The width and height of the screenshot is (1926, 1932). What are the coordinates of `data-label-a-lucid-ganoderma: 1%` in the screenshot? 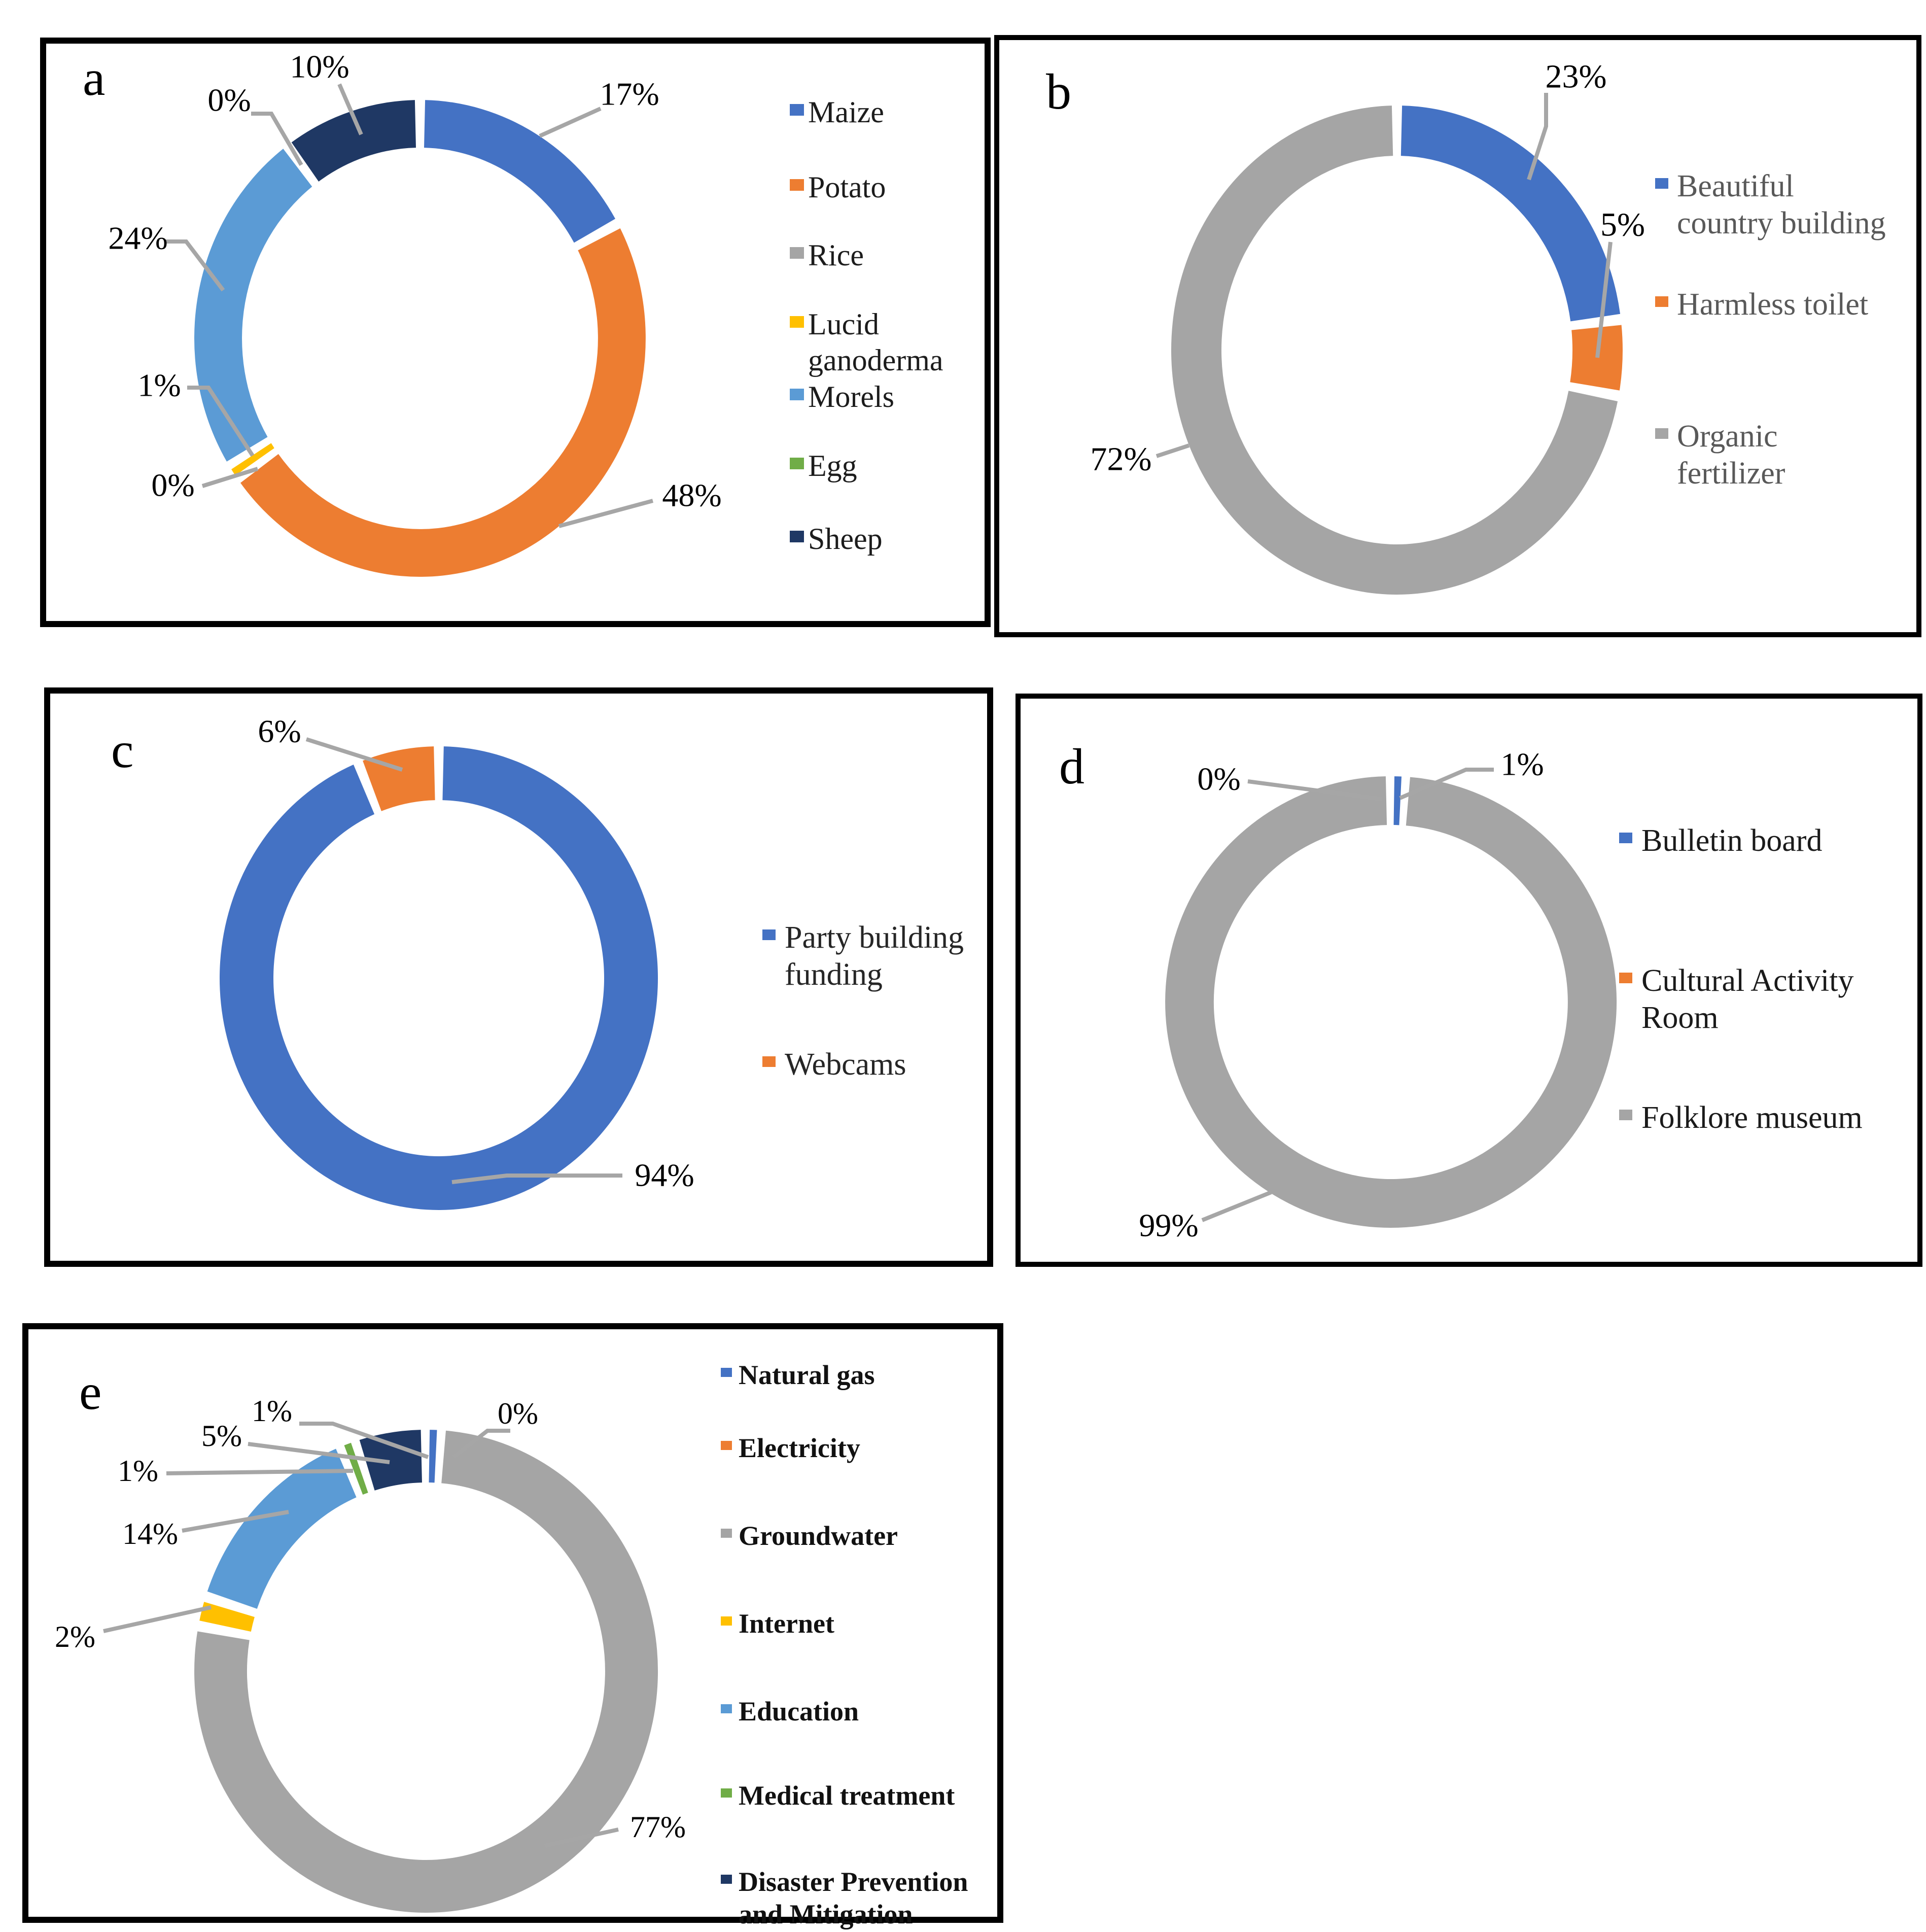 It's located at (159, 385).